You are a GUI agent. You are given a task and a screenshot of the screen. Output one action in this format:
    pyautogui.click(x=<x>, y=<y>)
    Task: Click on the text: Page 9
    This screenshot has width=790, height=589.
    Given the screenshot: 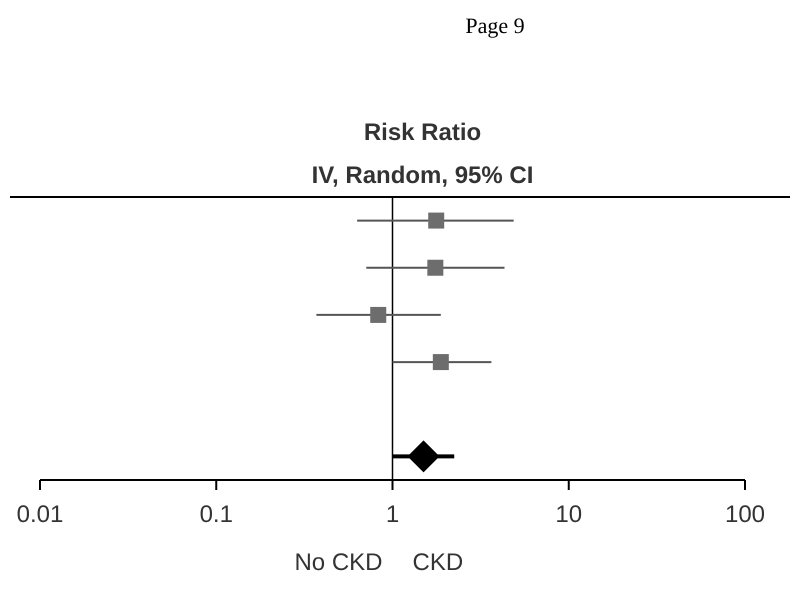 What is the action you would take?
    pyautogui.click(x=495, y=25)
    